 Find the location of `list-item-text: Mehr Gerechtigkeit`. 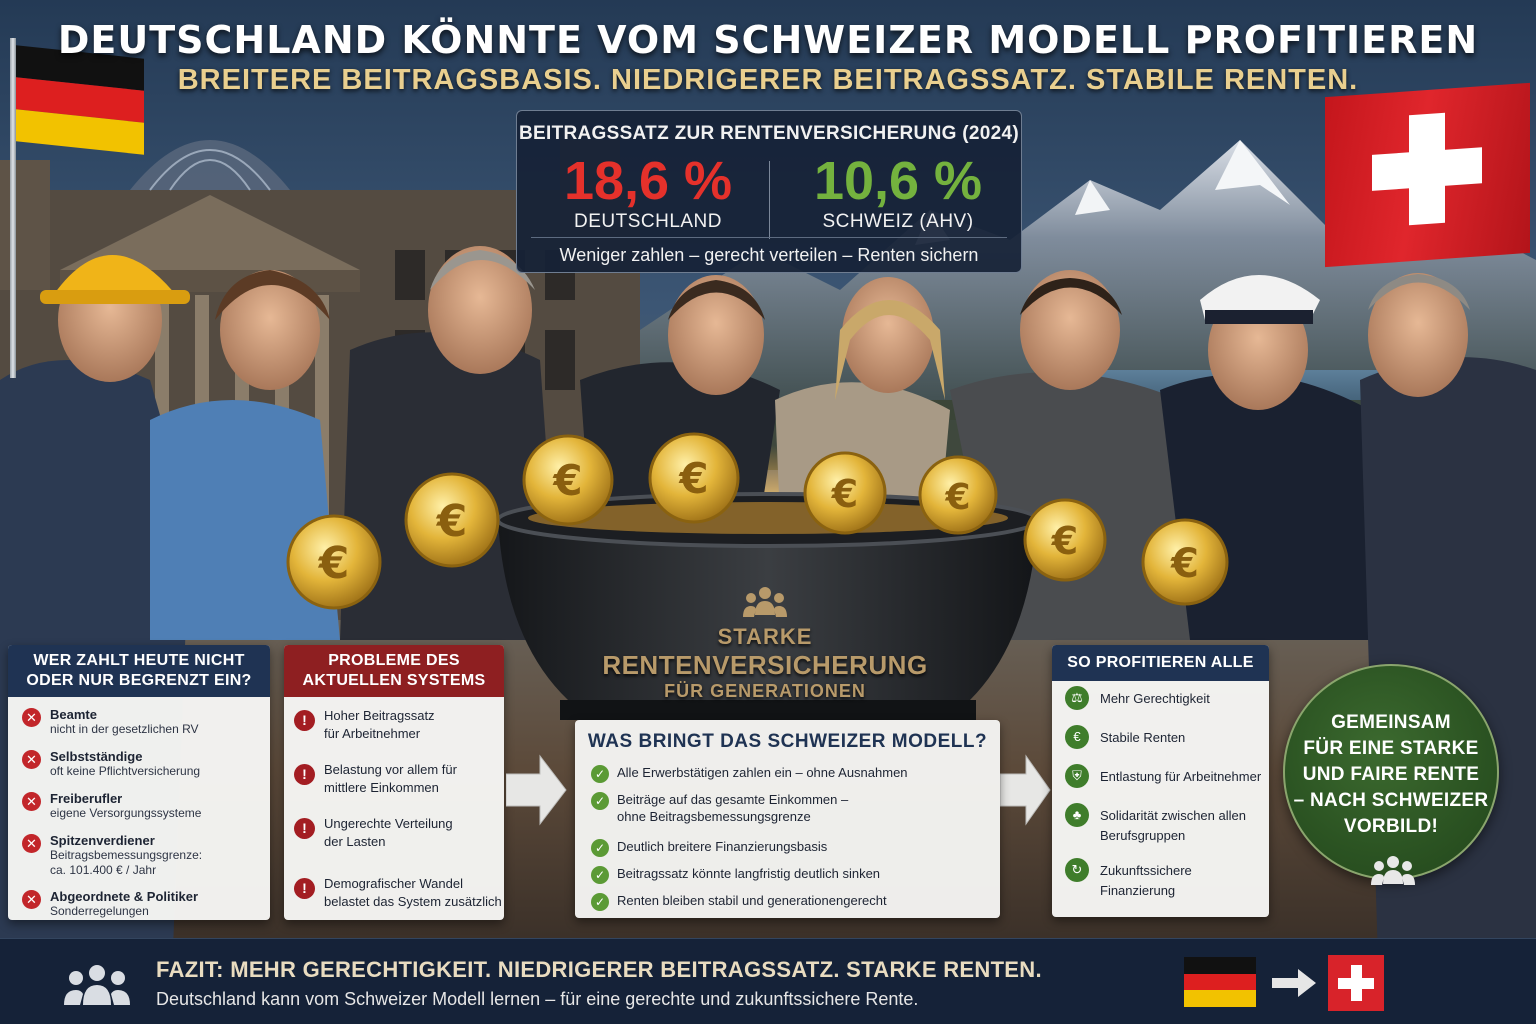

list-item-text: Mehr Gerechtigkeit is located at coordinates (1155, 698).